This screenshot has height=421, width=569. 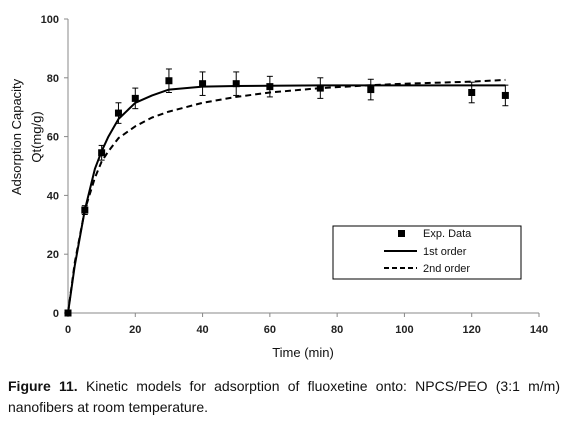 I want to click on legend-box, so click(x=427, y=252).